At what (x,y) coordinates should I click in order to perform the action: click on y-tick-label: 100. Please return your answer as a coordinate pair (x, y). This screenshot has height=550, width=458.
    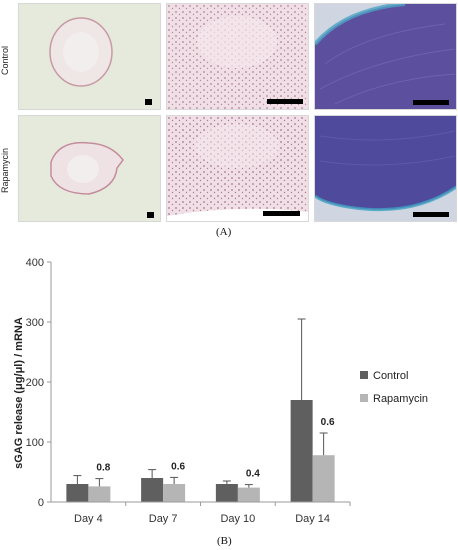
    Looking at the image, I should click on (35, 443).